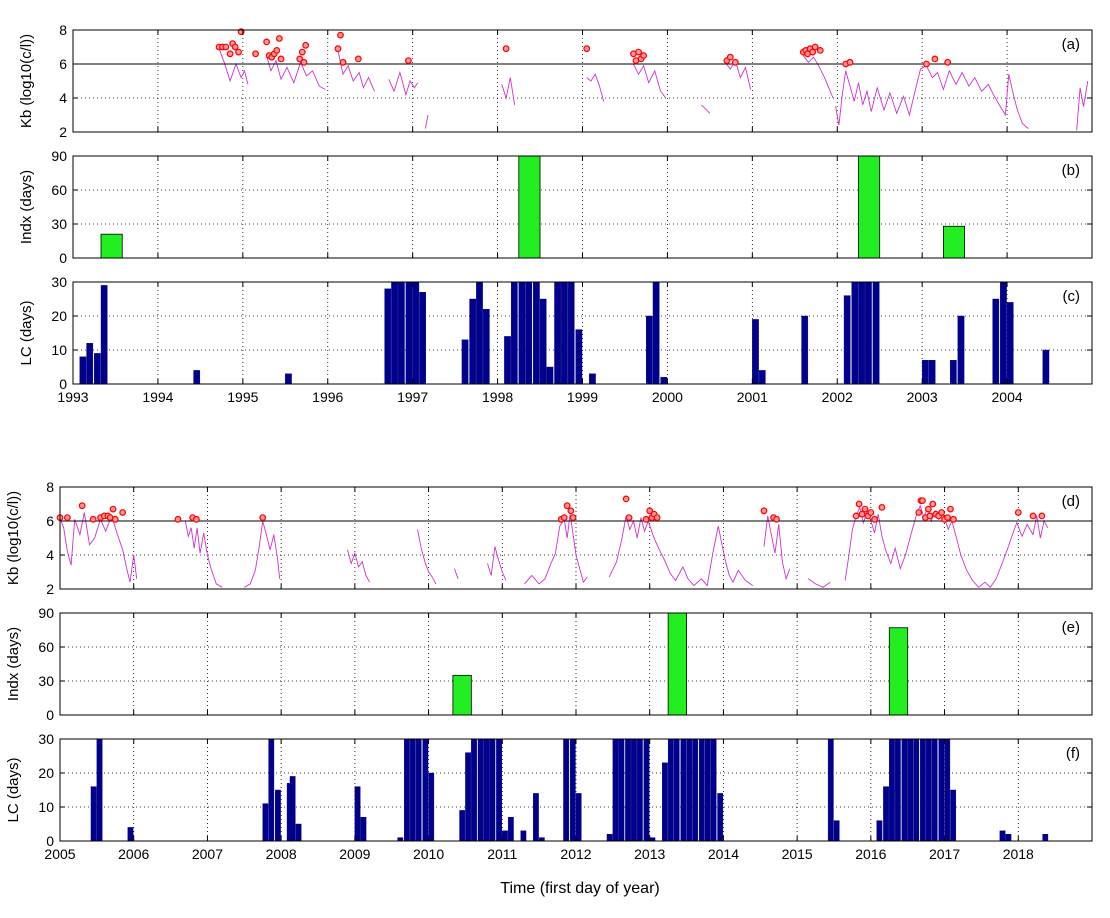 The image size is (1110, 918). Describe the element at coordinates (50, 589) in the screenshot. I see `y-tick-label: 2` at that location.